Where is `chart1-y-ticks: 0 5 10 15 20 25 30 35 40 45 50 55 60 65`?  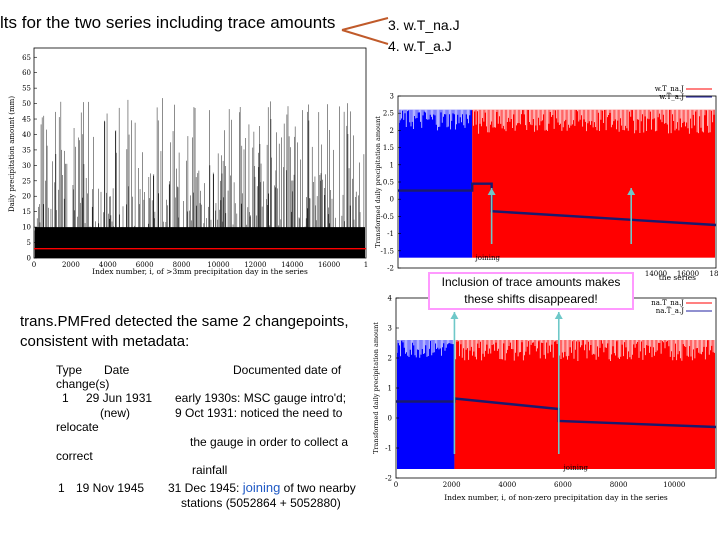 chart1-y-ticks: 0 5 10 15 20 25 30 35 40 45 50 55 60 65 is located at coordinates (29, 158).